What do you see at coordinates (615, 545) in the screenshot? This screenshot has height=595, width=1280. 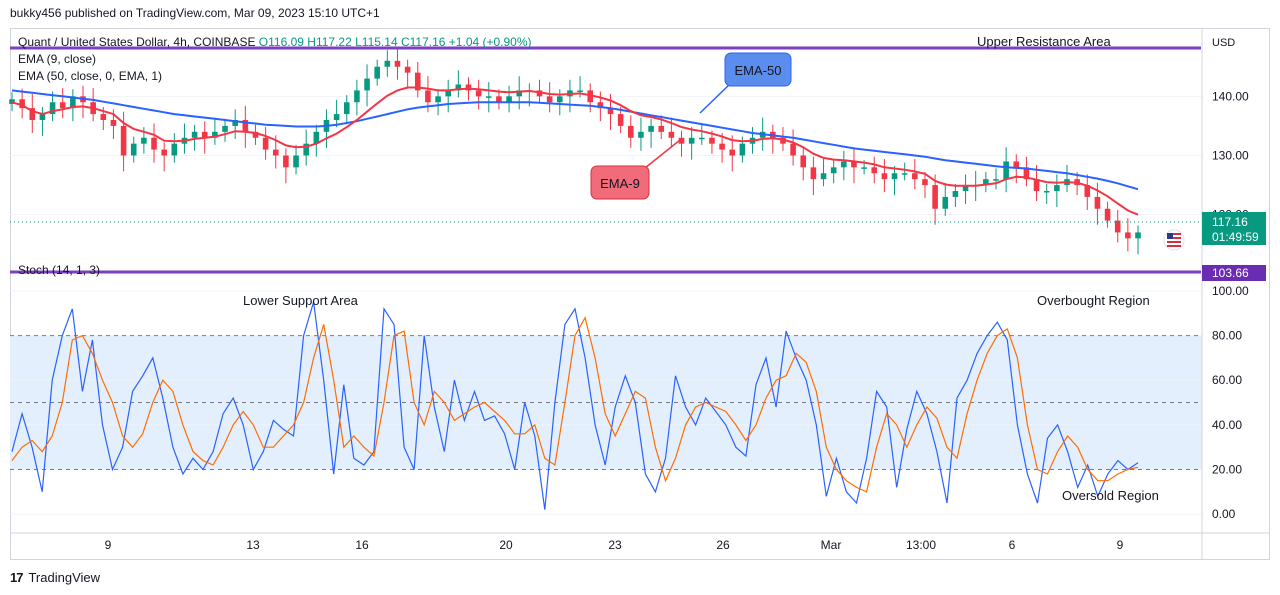 I see `time-tick-label: 23` at bounding box center [615, 545].